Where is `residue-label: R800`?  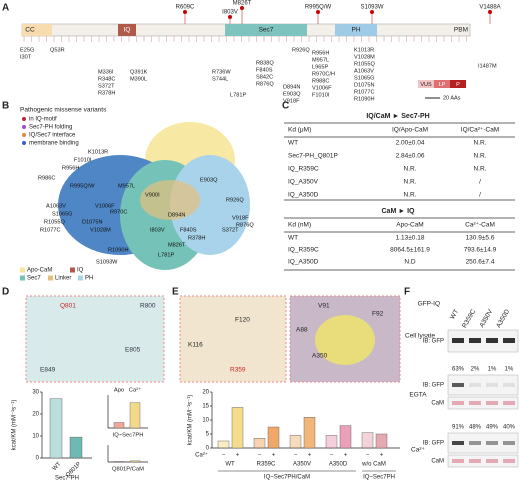 residue-label: R800 is located at coordinates (148, 306).